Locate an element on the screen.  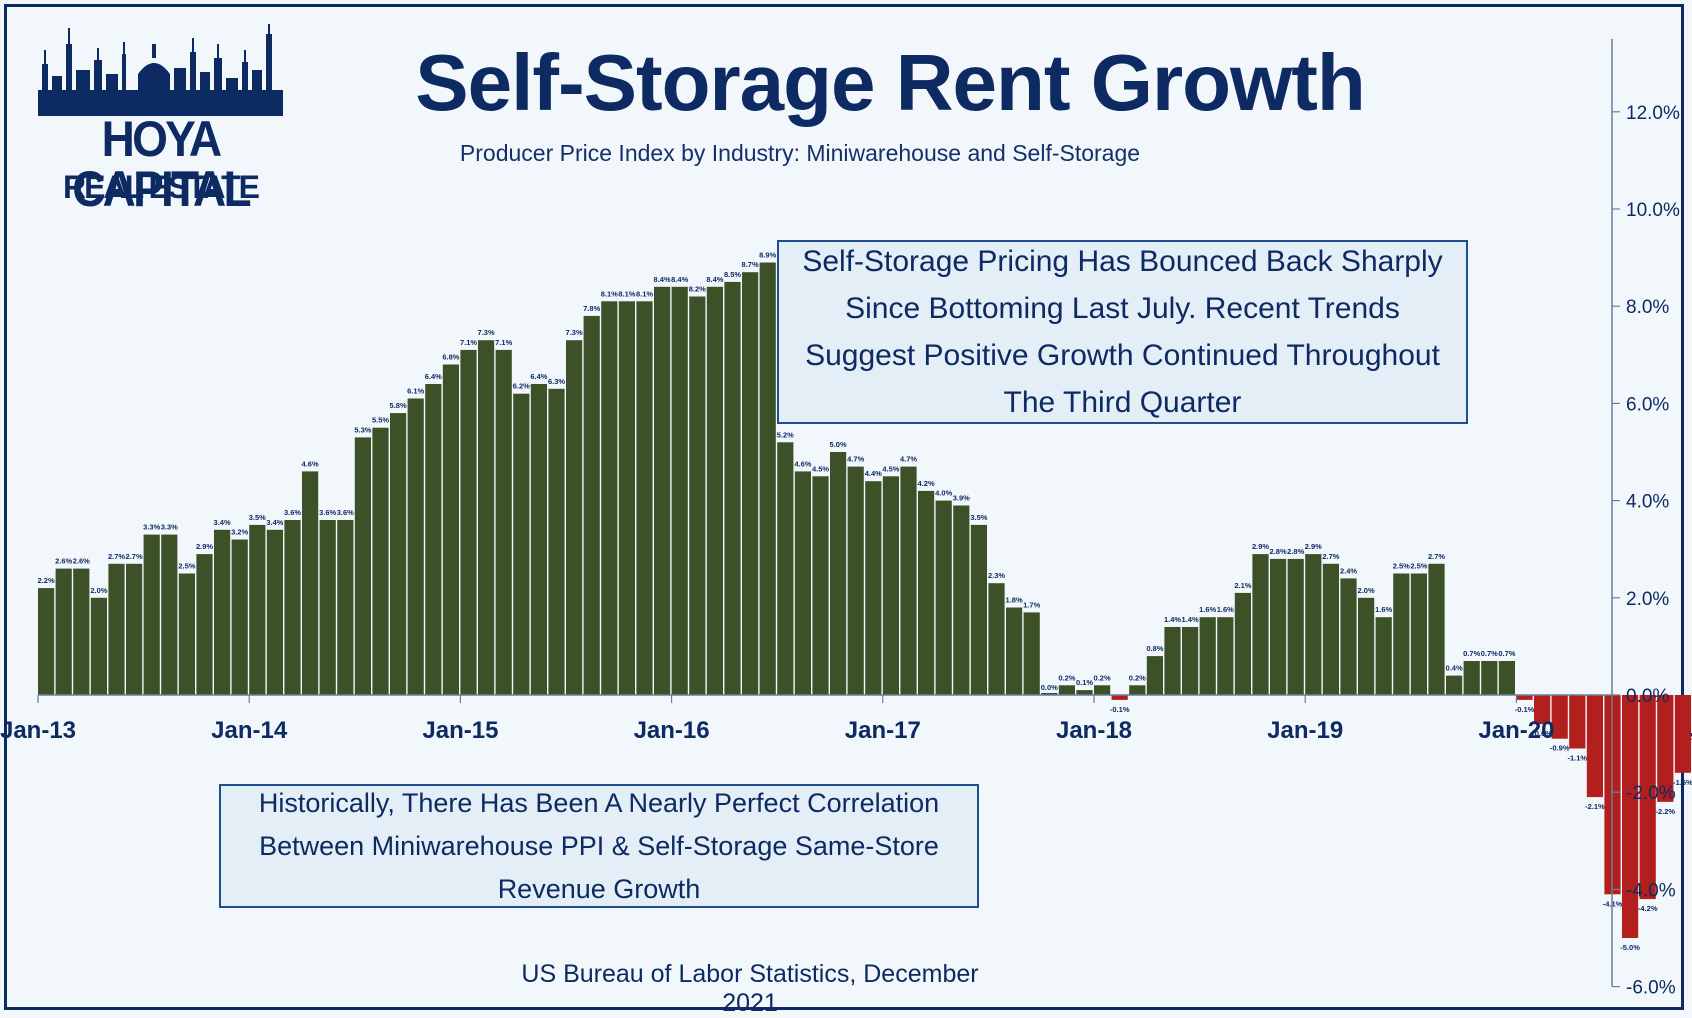
x-tick-label: Jan-19 is located at coordinates (1305, 730).